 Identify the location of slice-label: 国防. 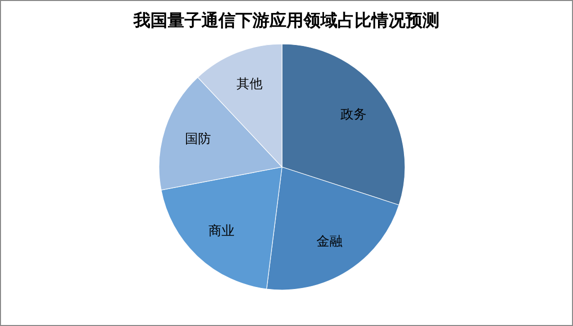
(197, 140).